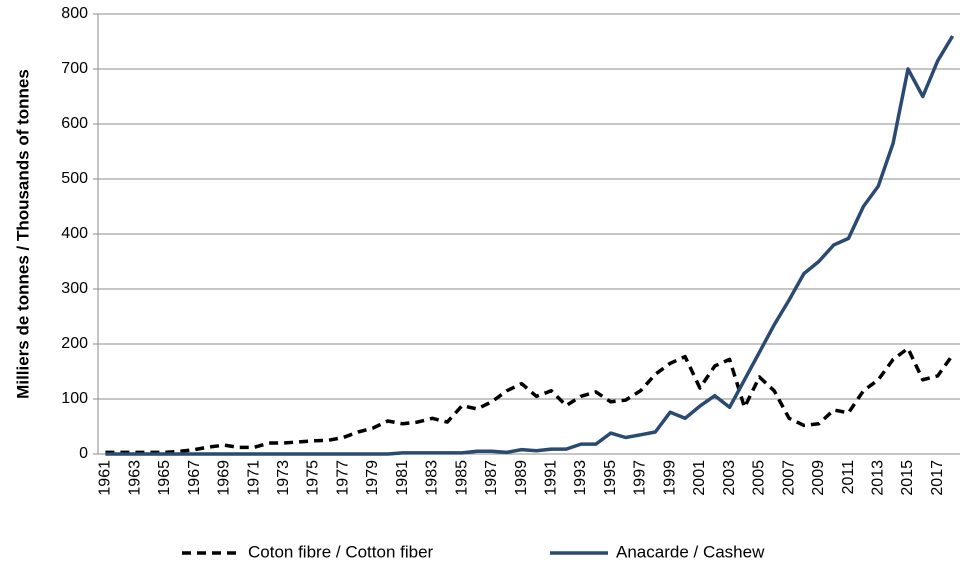 The width and height of the screenshot is (966, 569). I want to click on x-tick-label: 2017, so click(937, 478).